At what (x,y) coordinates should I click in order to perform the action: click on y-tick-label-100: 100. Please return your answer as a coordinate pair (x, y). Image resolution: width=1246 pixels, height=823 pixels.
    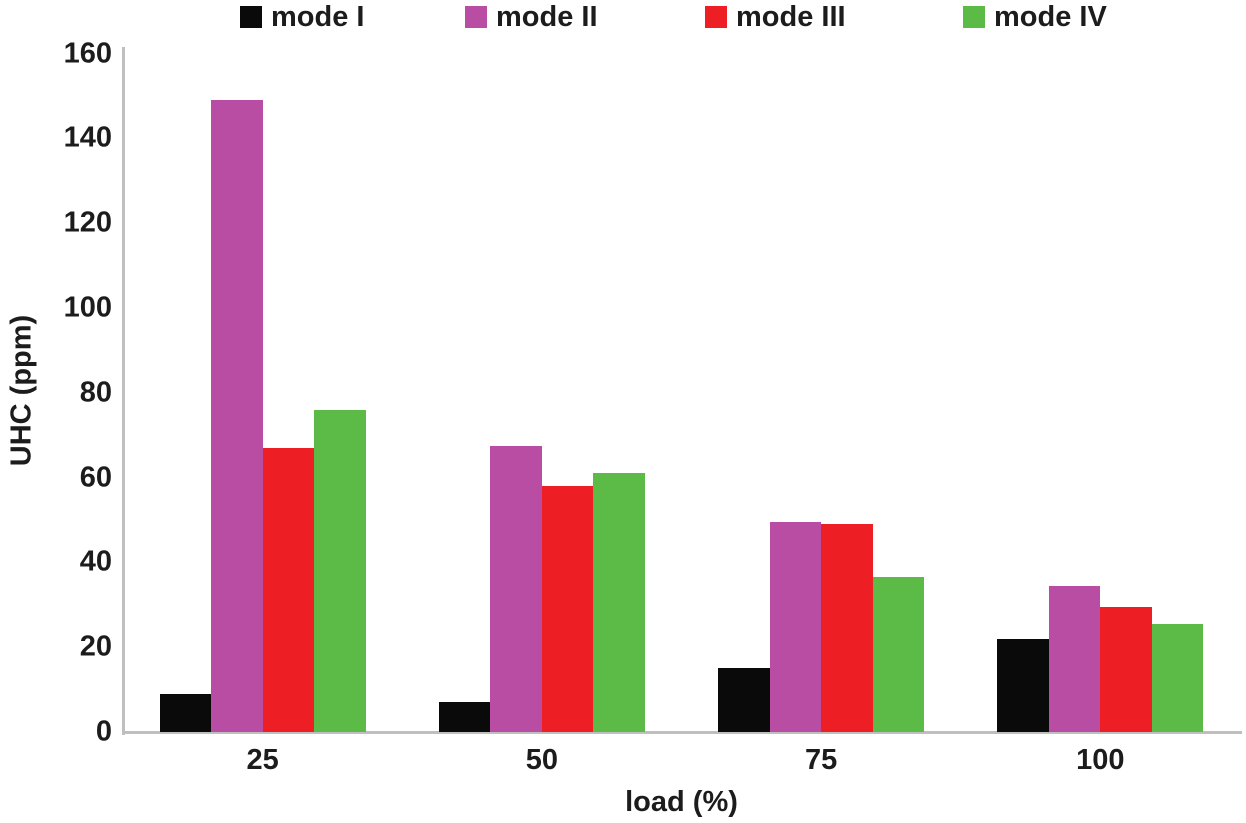
    Looking at the image, I should click on (87, 307).